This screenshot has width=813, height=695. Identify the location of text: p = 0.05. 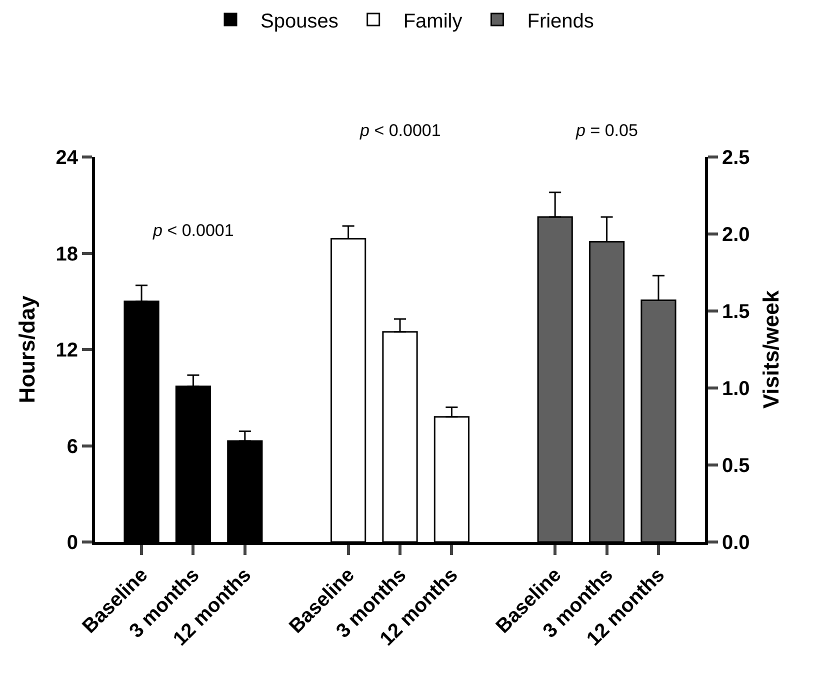
(606, 130).